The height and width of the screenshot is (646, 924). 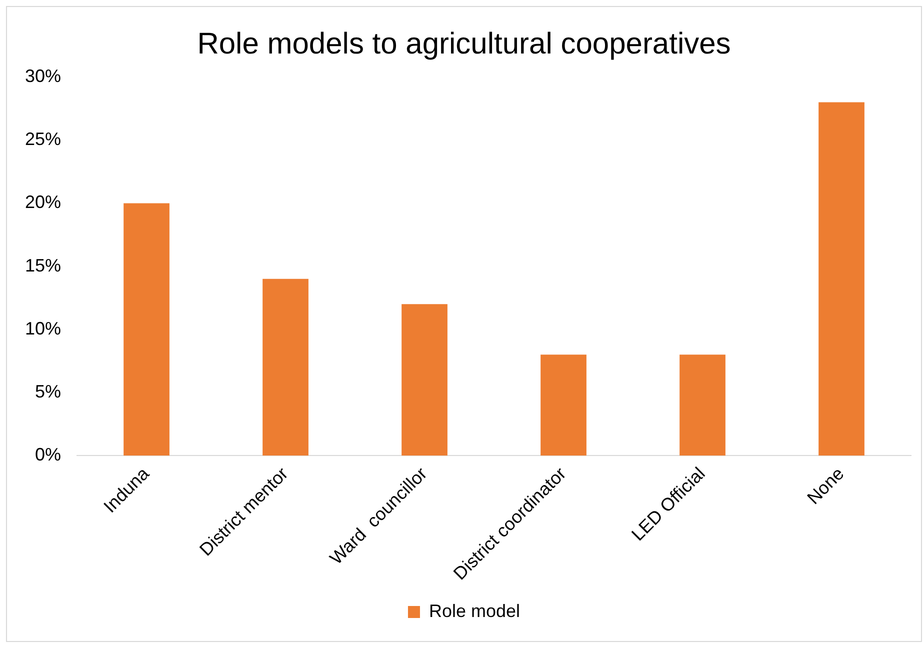 What do you see at coordinates (48, 454) in the screenshot?
I see `y-tick-label: 0%` at bounding box center [48, 454].